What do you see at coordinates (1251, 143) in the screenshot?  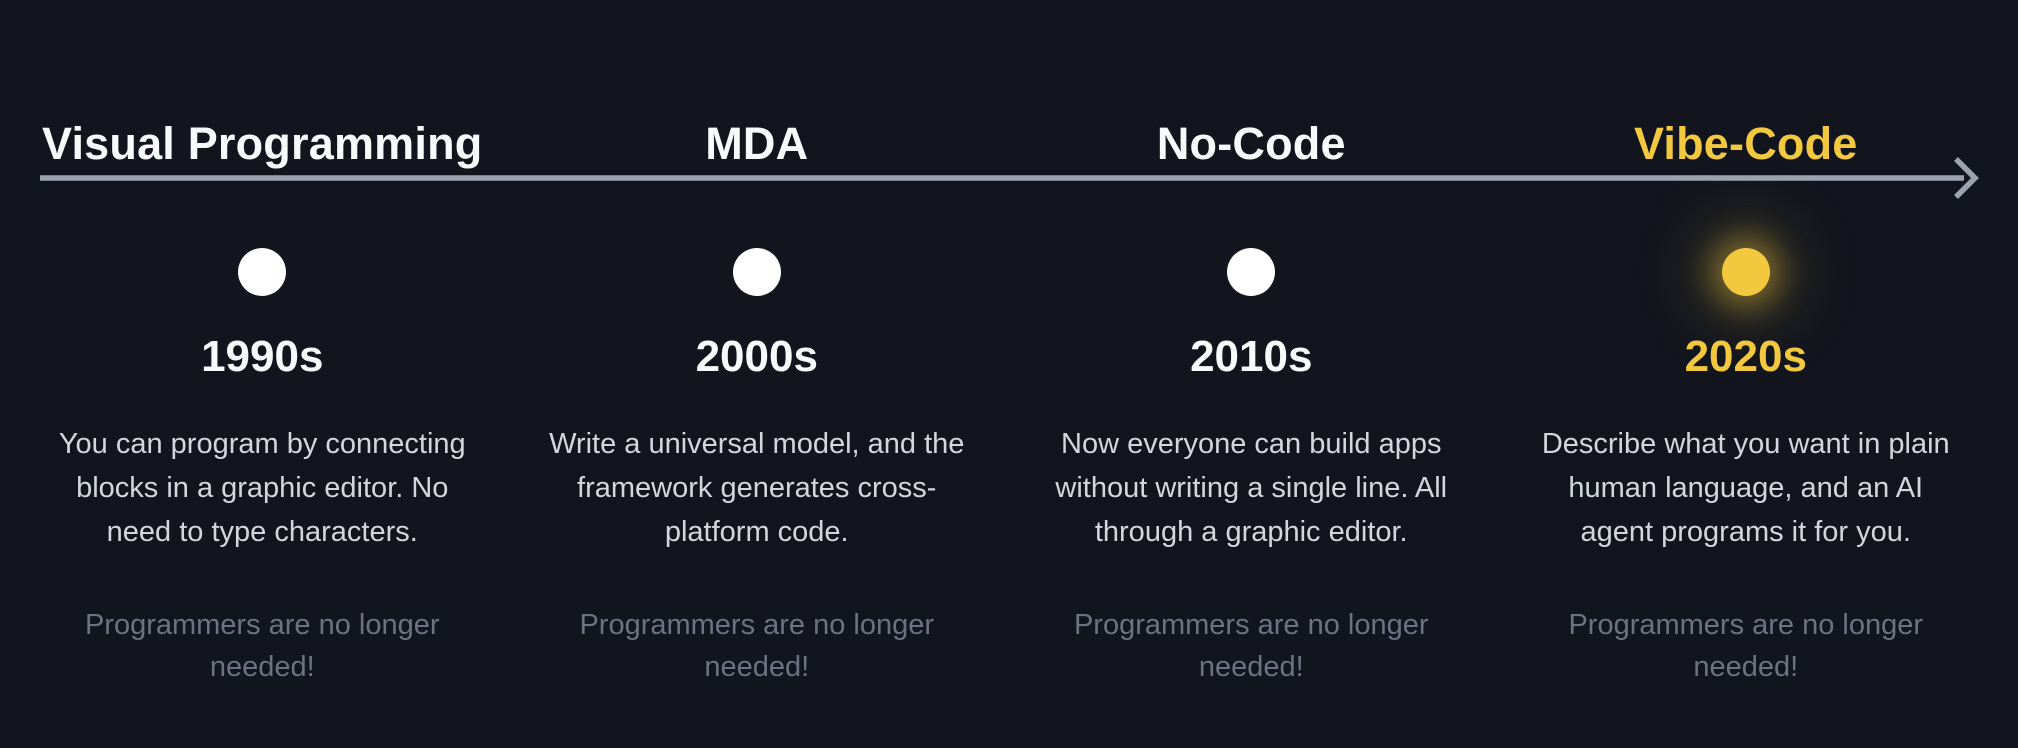 I see `era-title: No-Code` at bounding box center [1251, 143].